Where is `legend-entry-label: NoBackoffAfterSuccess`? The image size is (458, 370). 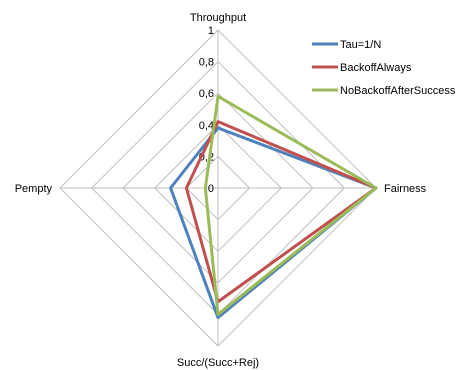 legend-entry-label: NoBackoffAfterSuccess is located at coordinates (398, 91).